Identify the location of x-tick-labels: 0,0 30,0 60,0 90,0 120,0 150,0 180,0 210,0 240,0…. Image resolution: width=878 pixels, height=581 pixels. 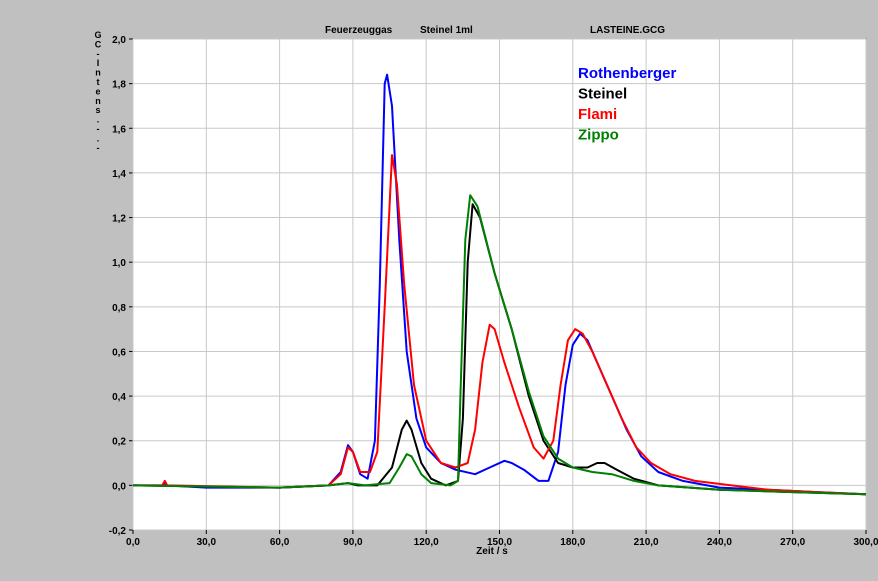
(502, 542).